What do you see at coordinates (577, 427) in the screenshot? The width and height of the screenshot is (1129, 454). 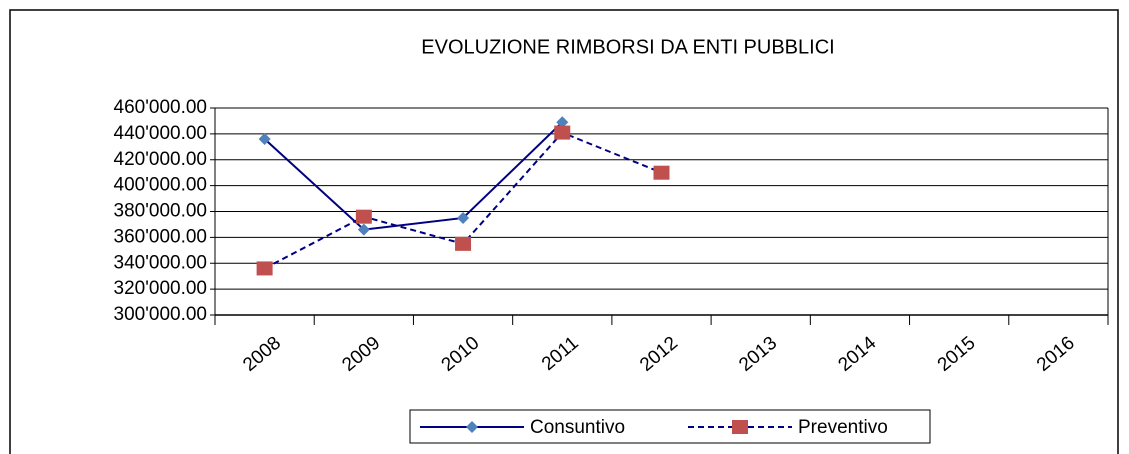 I see `legend-label: Consuntivo` at bounding box center [577, 427].